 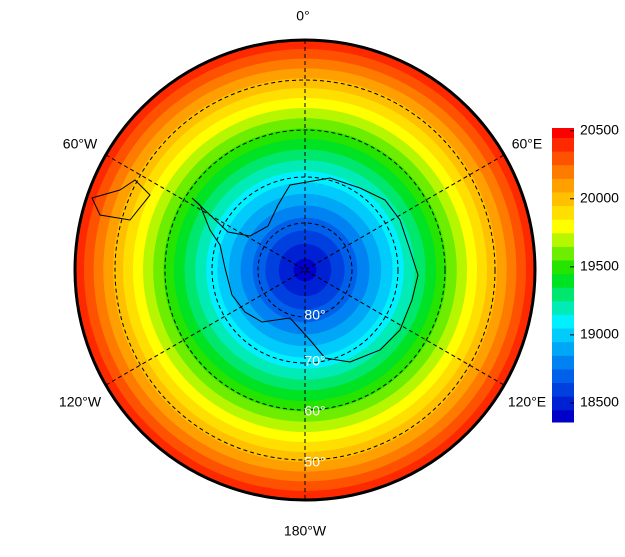 What do you see at coordinates (527, 402) in the screenshot?
I see `lon-label: 120°E` at bounding box center [527, 402].